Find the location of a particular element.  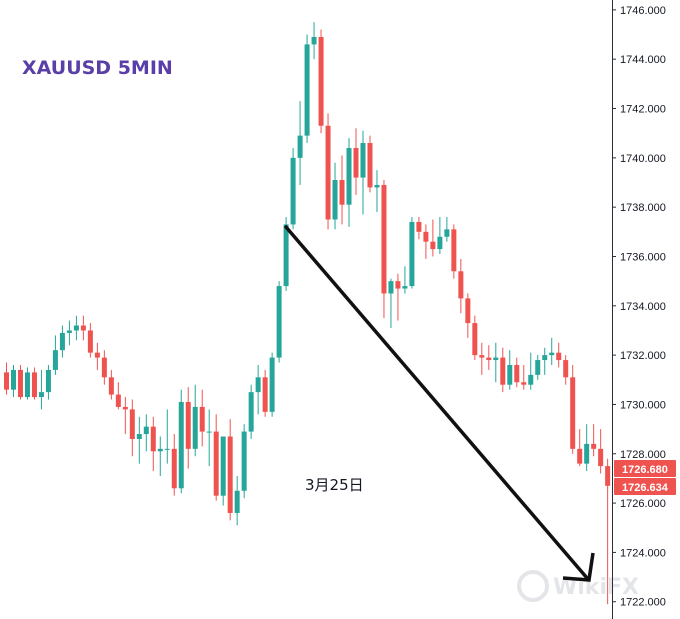

y-tick-label: 1726.000 is located at coordinates (643, 504).